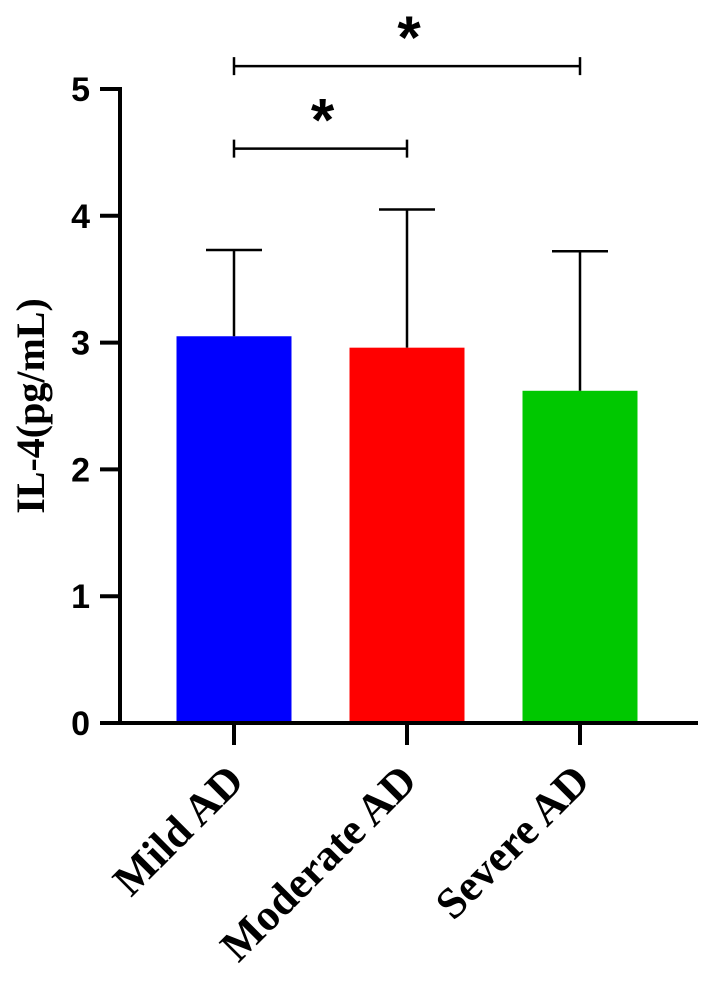 This screenshot has height=990, width=709. I want to click on y-tick-label-2: 2, so click(80, 470).